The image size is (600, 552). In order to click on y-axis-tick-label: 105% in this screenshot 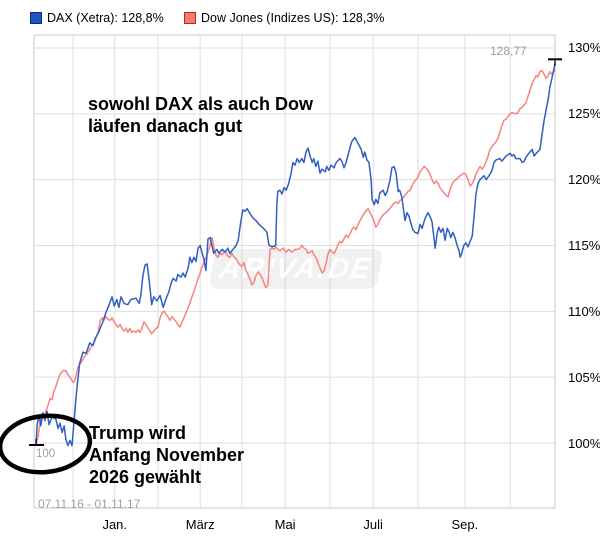, I will do `click(584, 377)`.